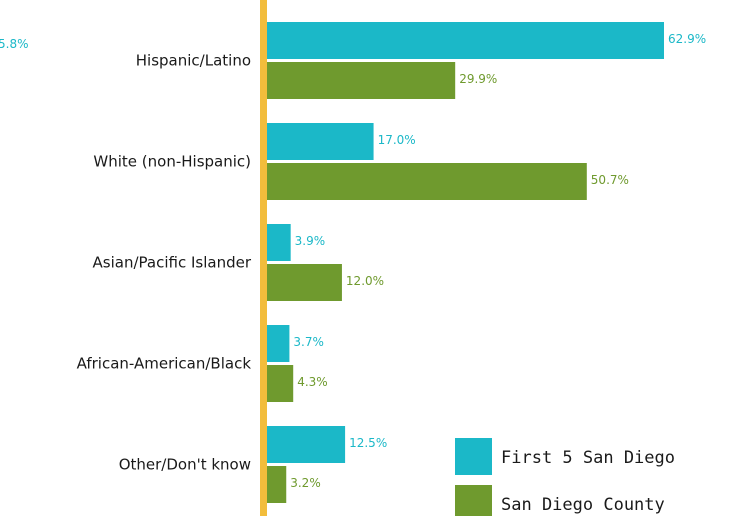 Image resolution: width=740 pixels, height=516 pixels. Describe the element at coordinates (368, 443) in the screenshot. I see `data-label-first5: 12.5%` at that location.